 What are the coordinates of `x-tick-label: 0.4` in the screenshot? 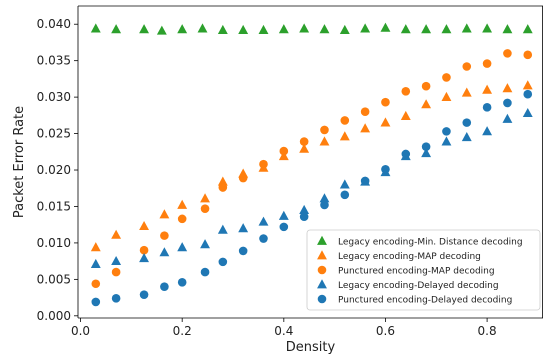 It's located at (283, 331).